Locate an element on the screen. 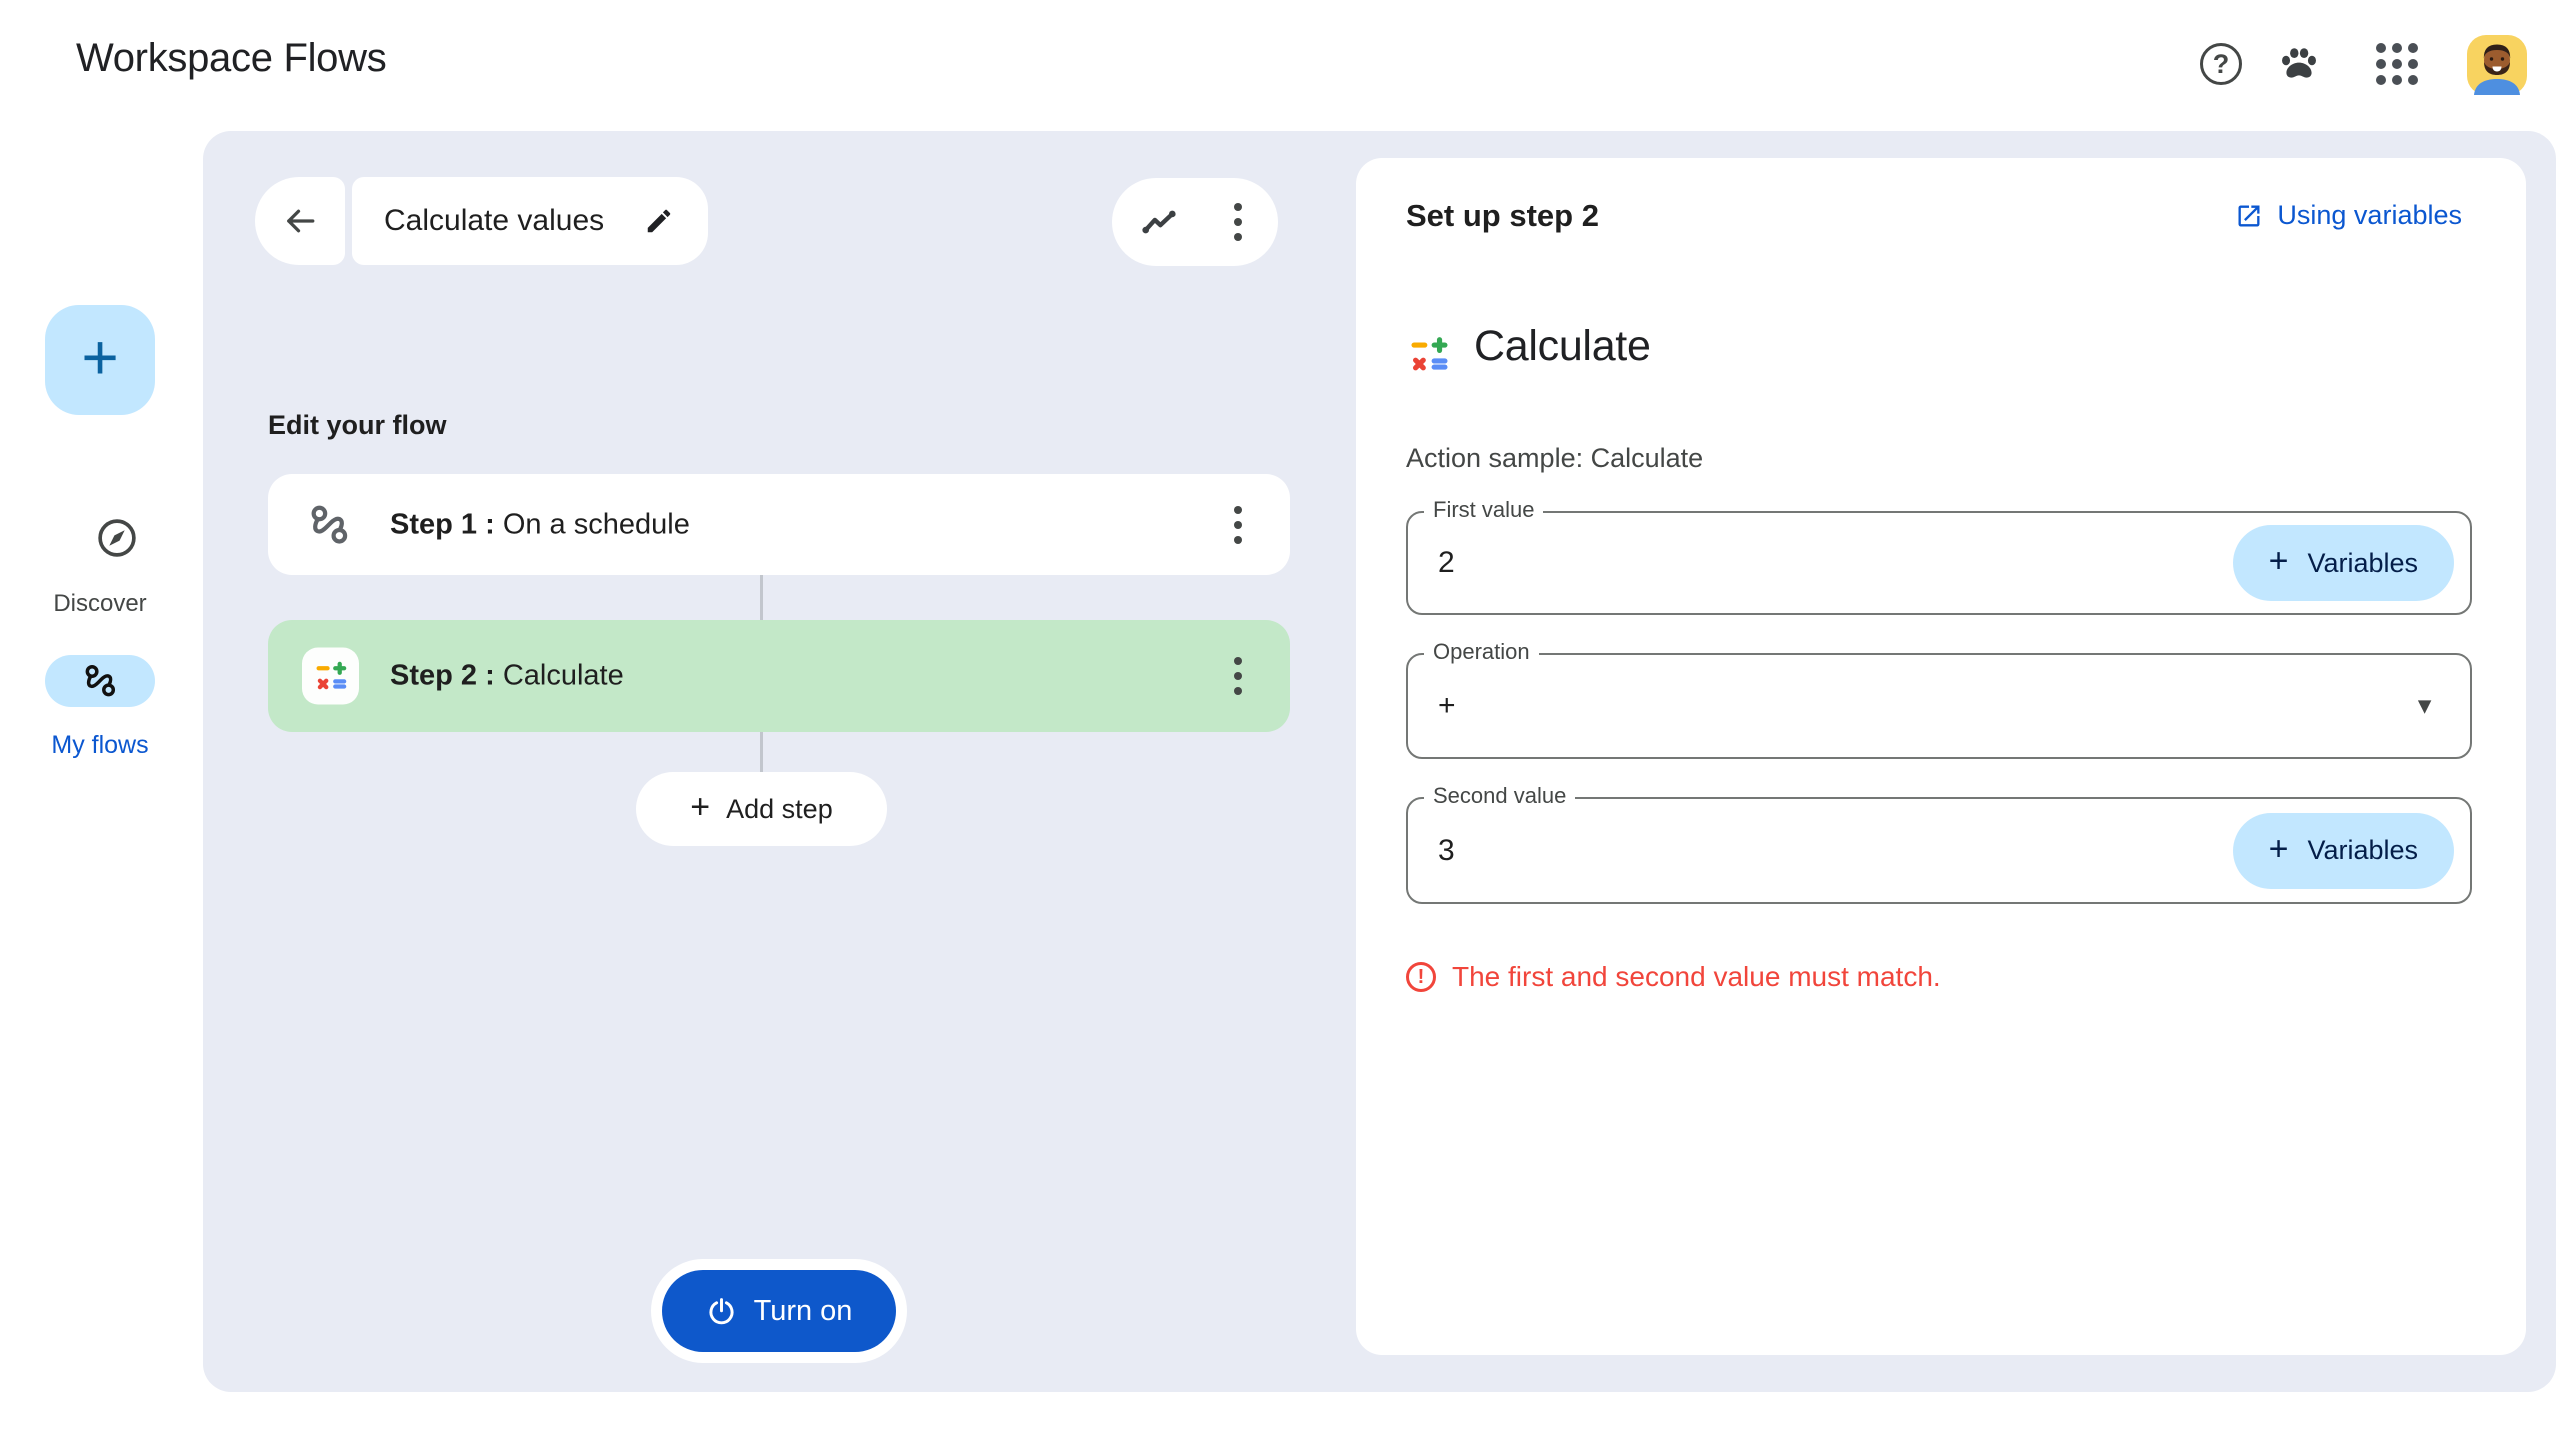 Image resolution: width=2560 pixels, height=1440 pixels. avatar is located at coordinates (2497, 65).